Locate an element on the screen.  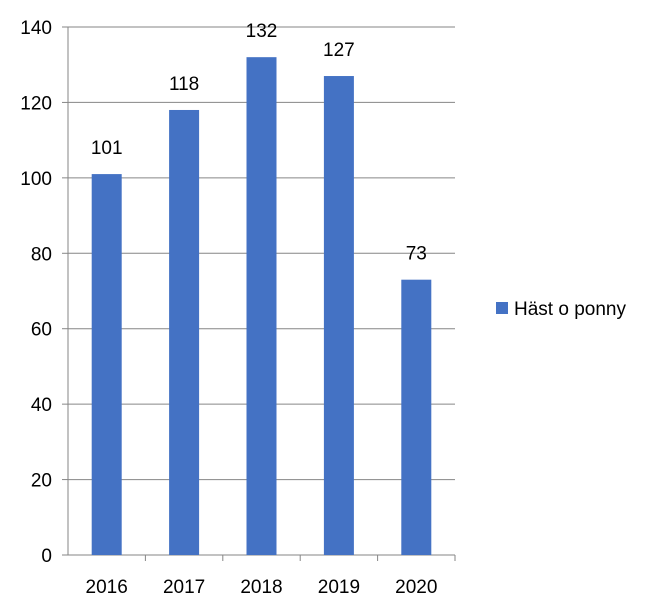
y-tick-label: 120 is located at coordinates (36, 103).